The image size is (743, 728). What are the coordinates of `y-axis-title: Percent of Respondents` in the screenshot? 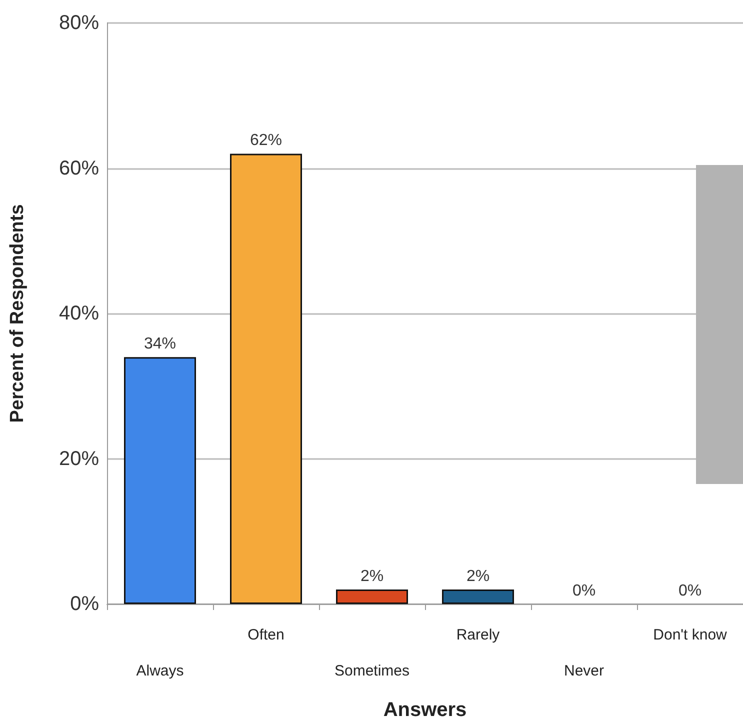 It's located at (17, 313).